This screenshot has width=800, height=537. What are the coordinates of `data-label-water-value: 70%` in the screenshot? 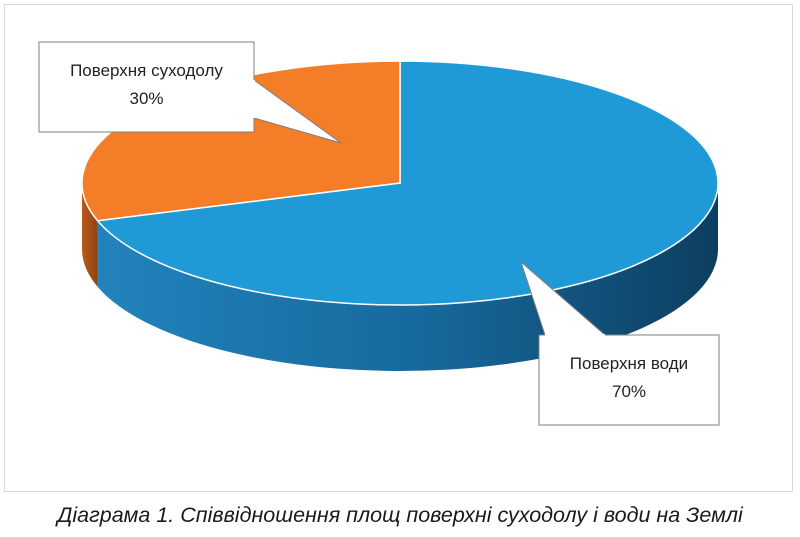 It's located at (629, 391).